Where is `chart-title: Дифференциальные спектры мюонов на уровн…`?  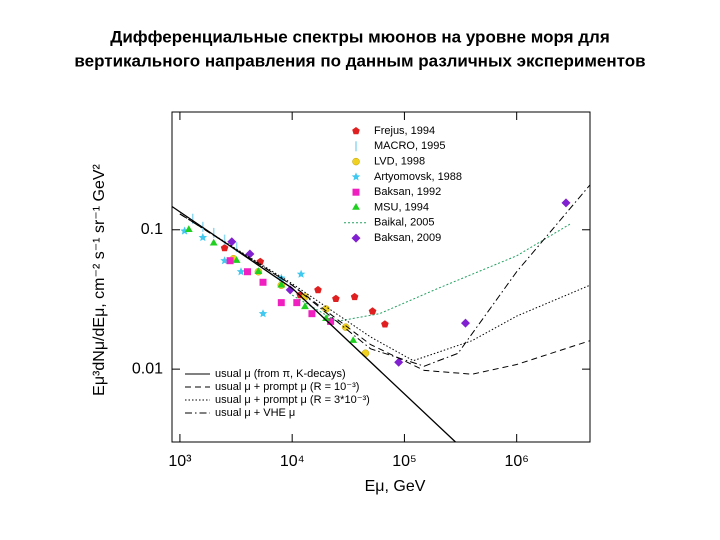 chart-title: Дифференциальные спектры мюонов на уровн… is located at coordinates (360, 36).